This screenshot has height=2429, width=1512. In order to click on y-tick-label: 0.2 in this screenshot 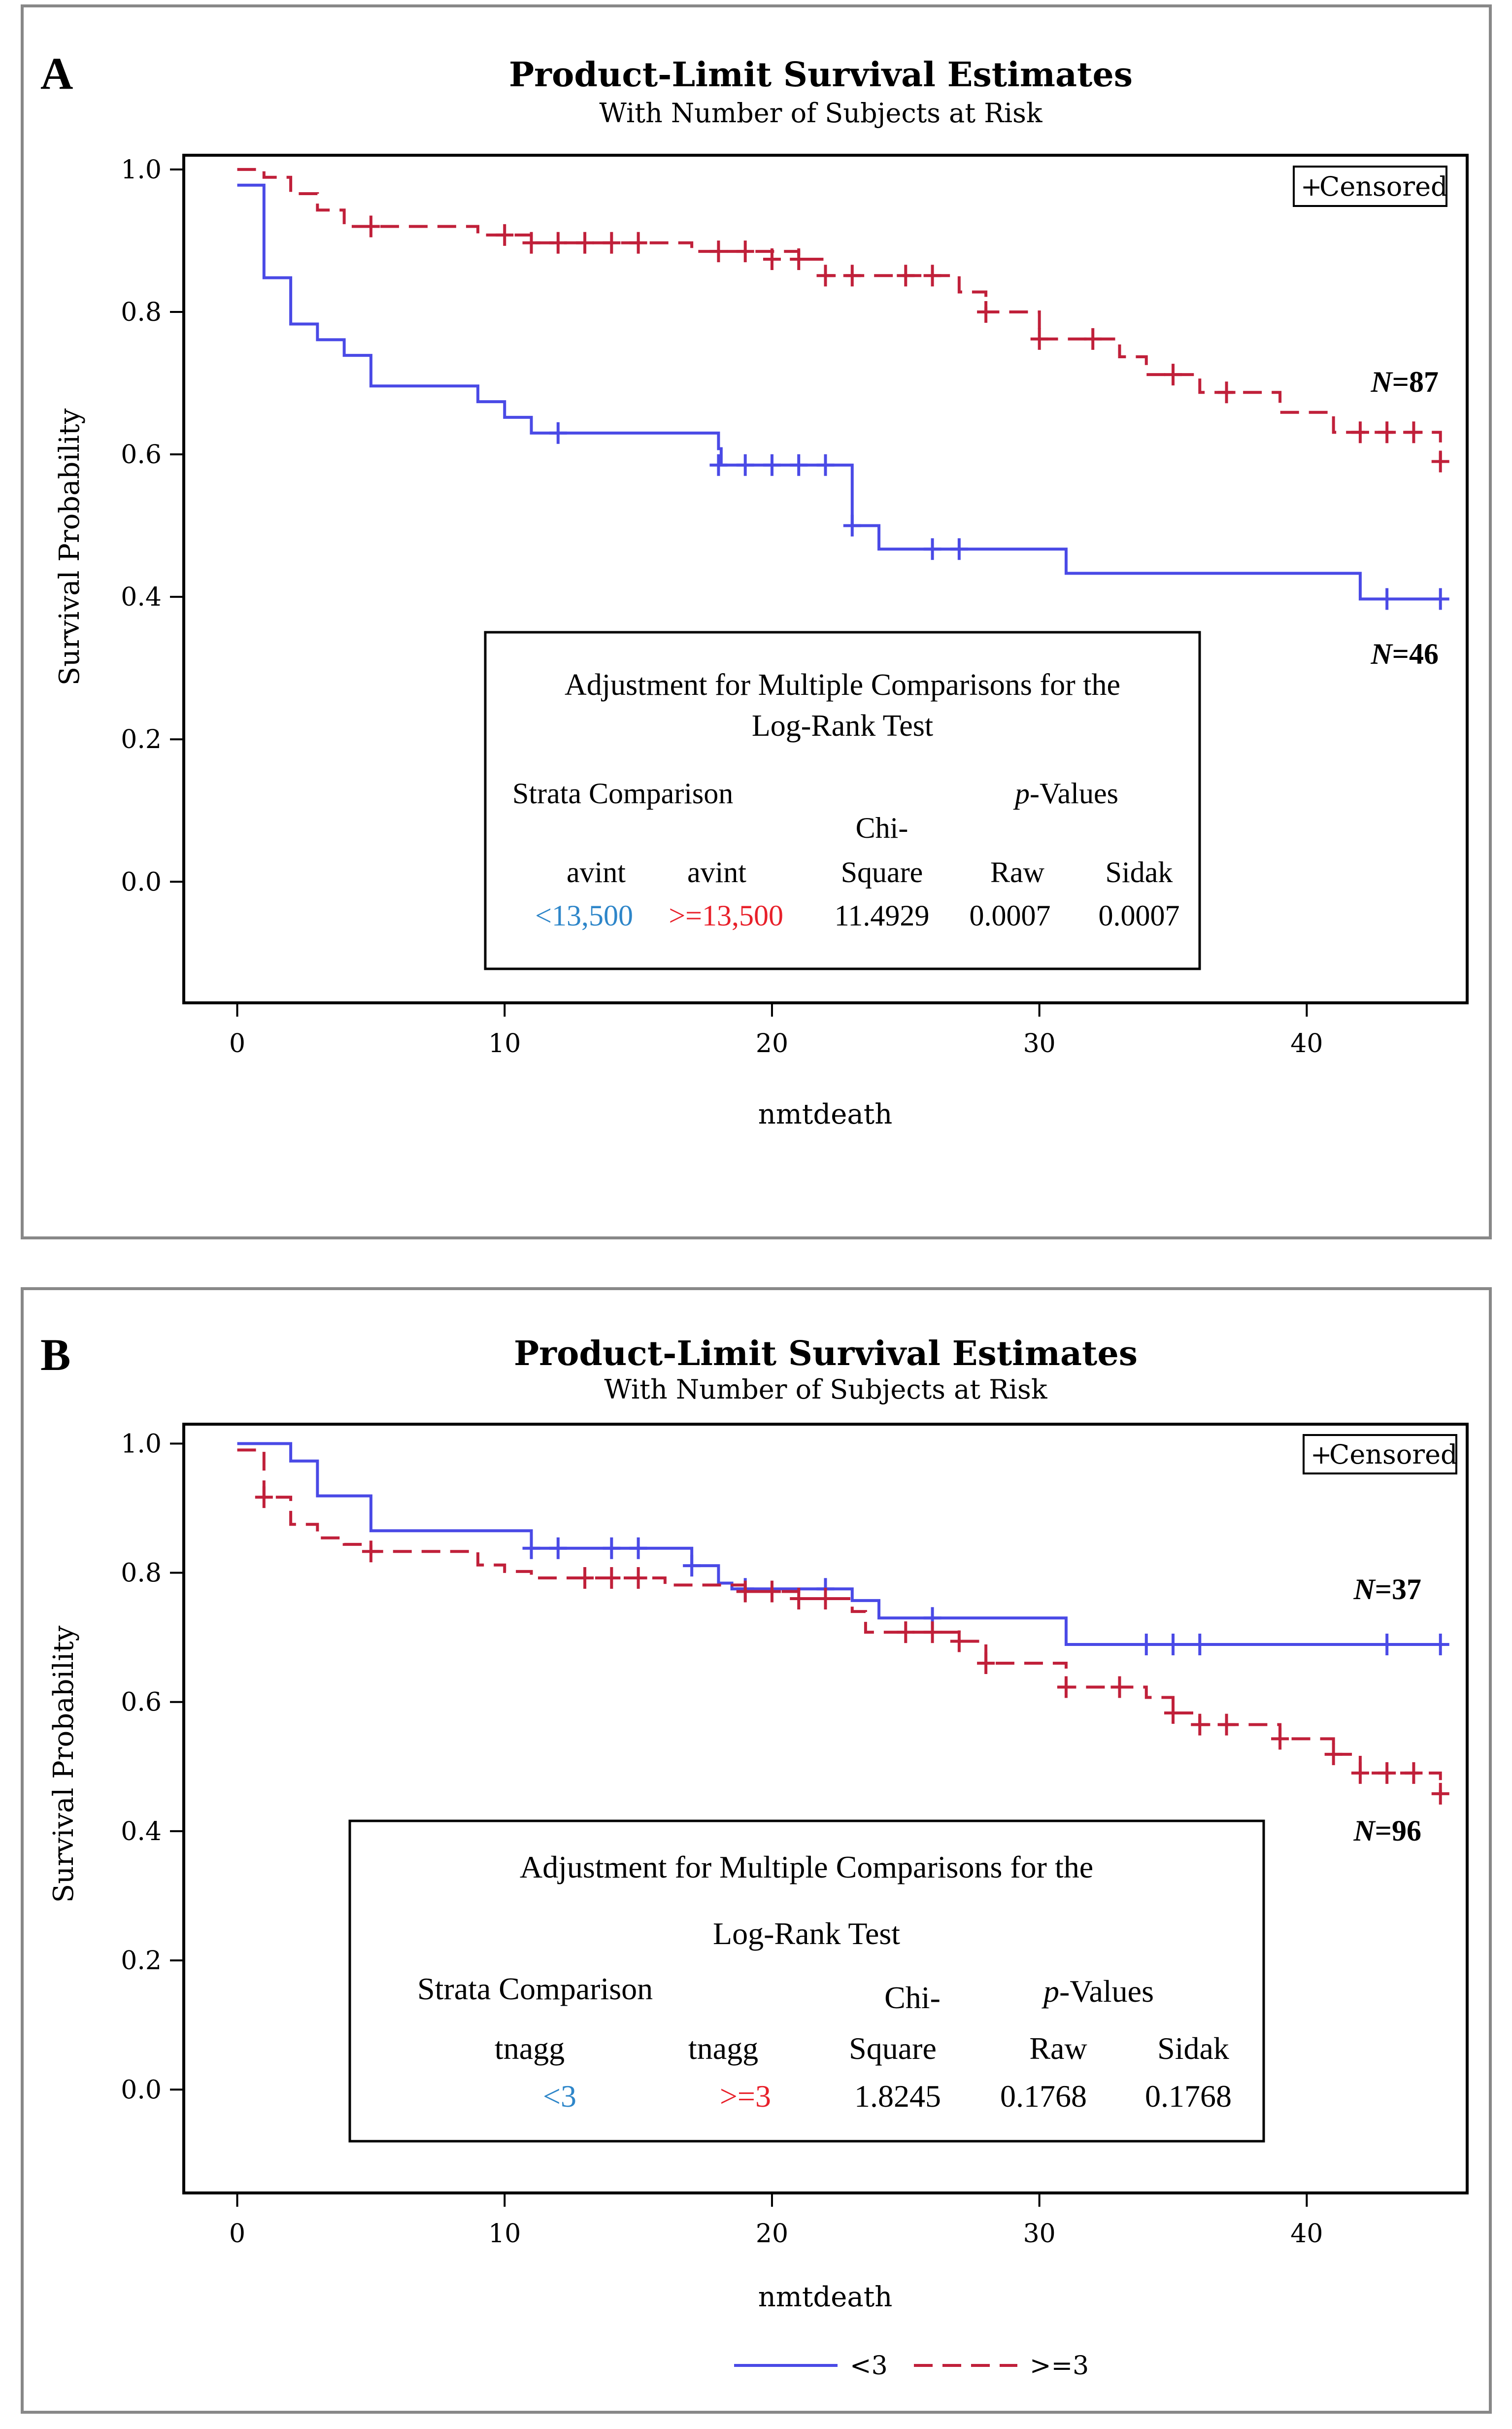, I will do `click(141, 1961)`.